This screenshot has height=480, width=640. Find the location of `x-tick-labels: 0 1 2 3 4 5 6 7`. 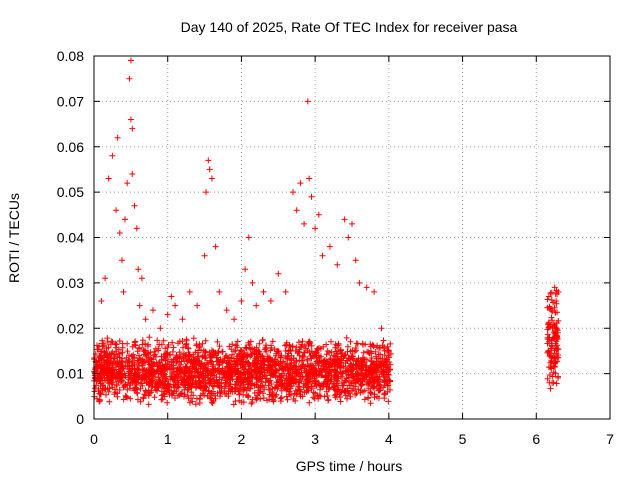

x-tick-labels: 0 1 2 3 4 5 6 7 is located at coordinates (352, 439).